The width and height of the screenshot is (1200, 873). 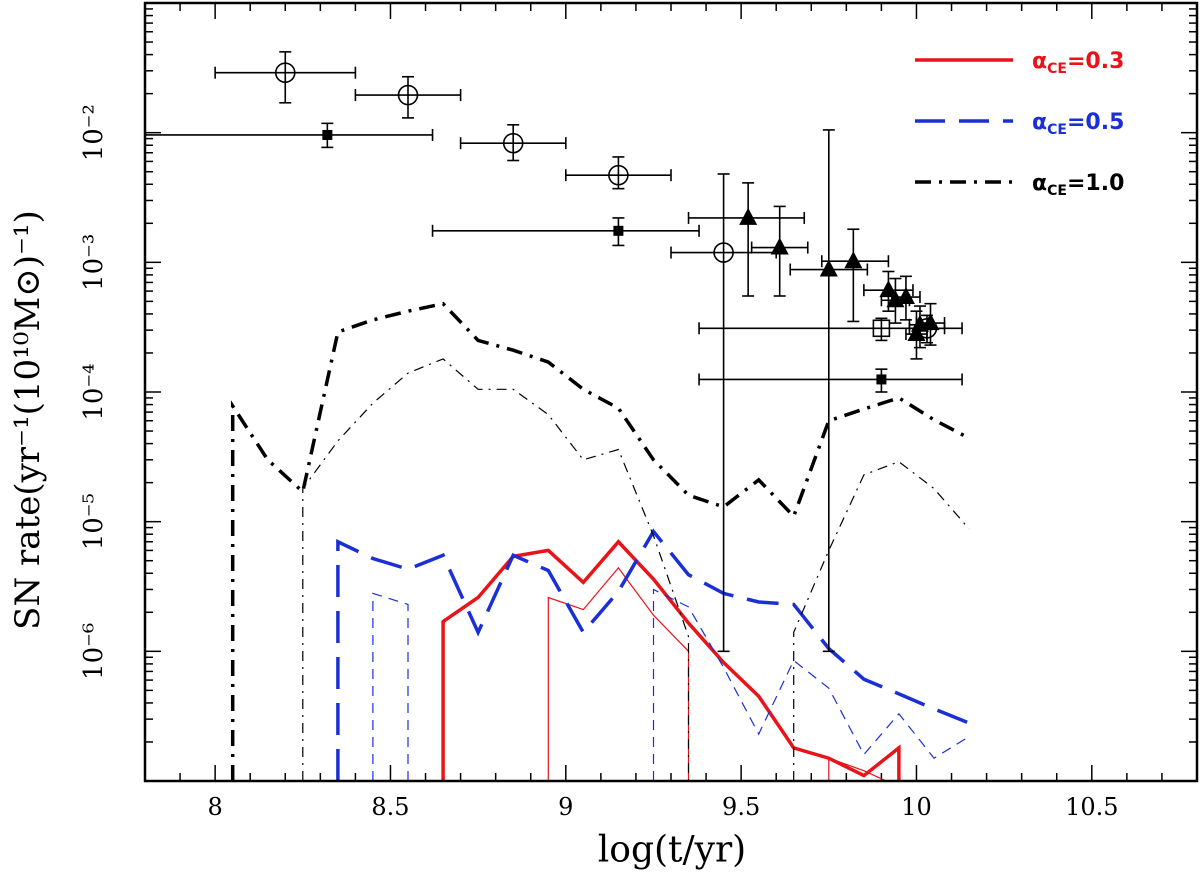 I want to click on x-tick-label: 9, so click(x=565, y=807).